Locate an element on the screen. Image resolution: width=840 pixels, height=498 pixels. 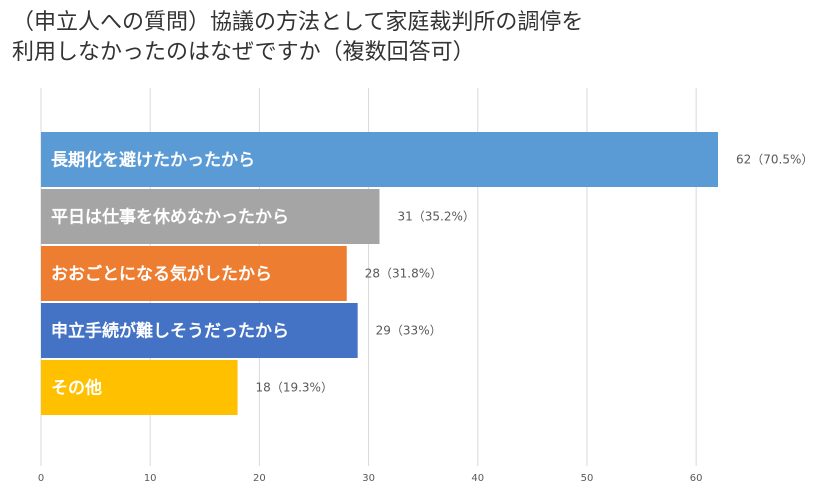
chart-title-line-1: （申立人への質問）協議の方法として家庭裁判所の調停を is located at coordinates (298, 22).